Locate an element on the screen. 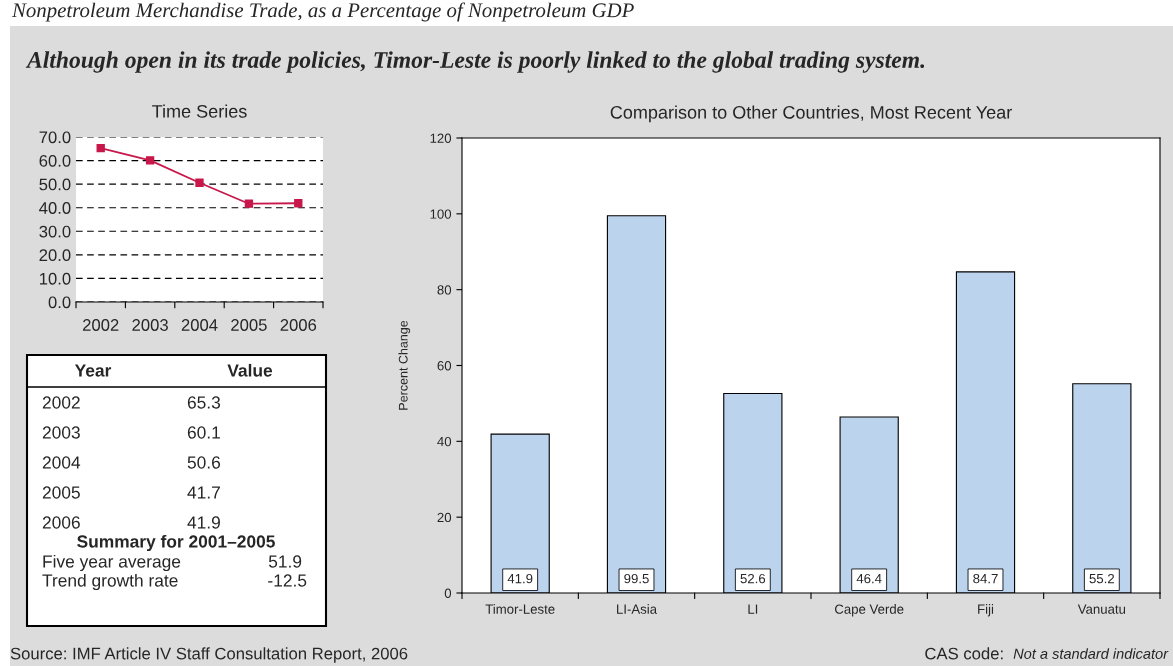 Image resolution: width=1173 pixels, height=666 pixels. text: 65.3 is located at coordinates (204, 402).